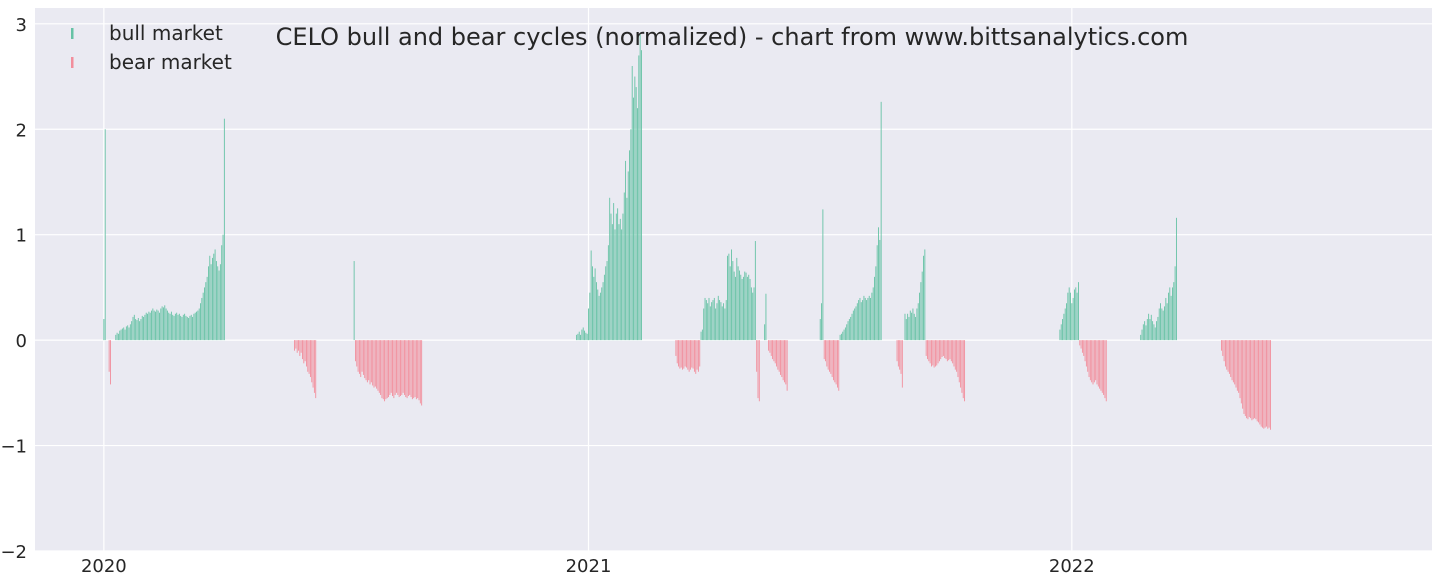 The height and width of the screenshot is (587, 1436). What do you see at coordinates (21, 25) in the screenshot?
I see `y-tick-label: 3` at bounding box center [21, 25].